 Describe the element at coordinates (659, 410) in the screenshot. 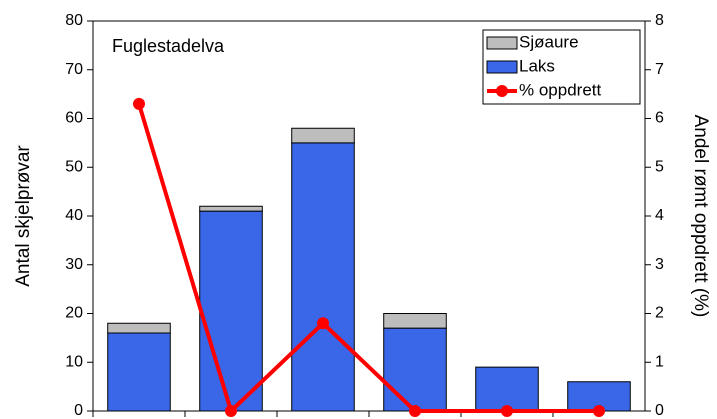

I see `y2-tick-label: 0` at that location.